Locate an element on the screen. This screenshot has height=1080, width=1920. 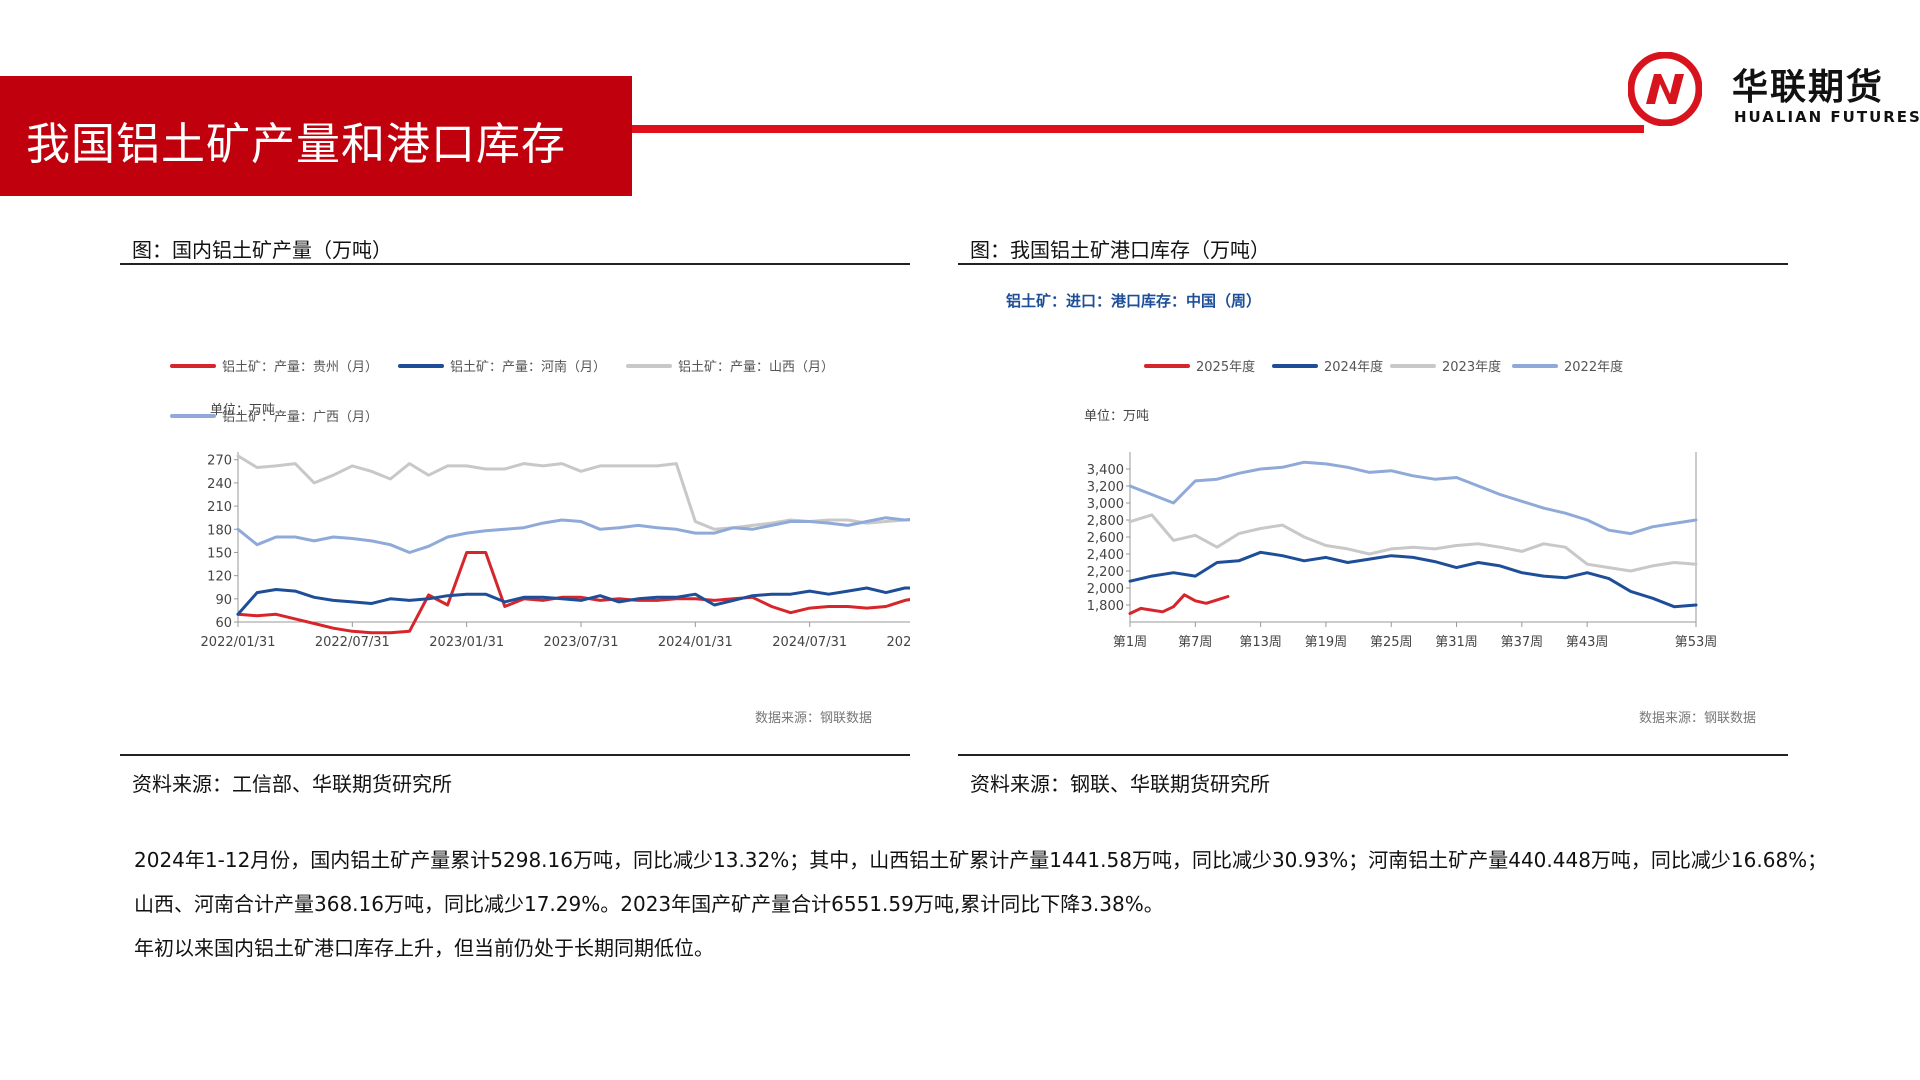
left-chart-caption: 图：国内铝土矿产量（万吨） is located at coordinates (262, 250).